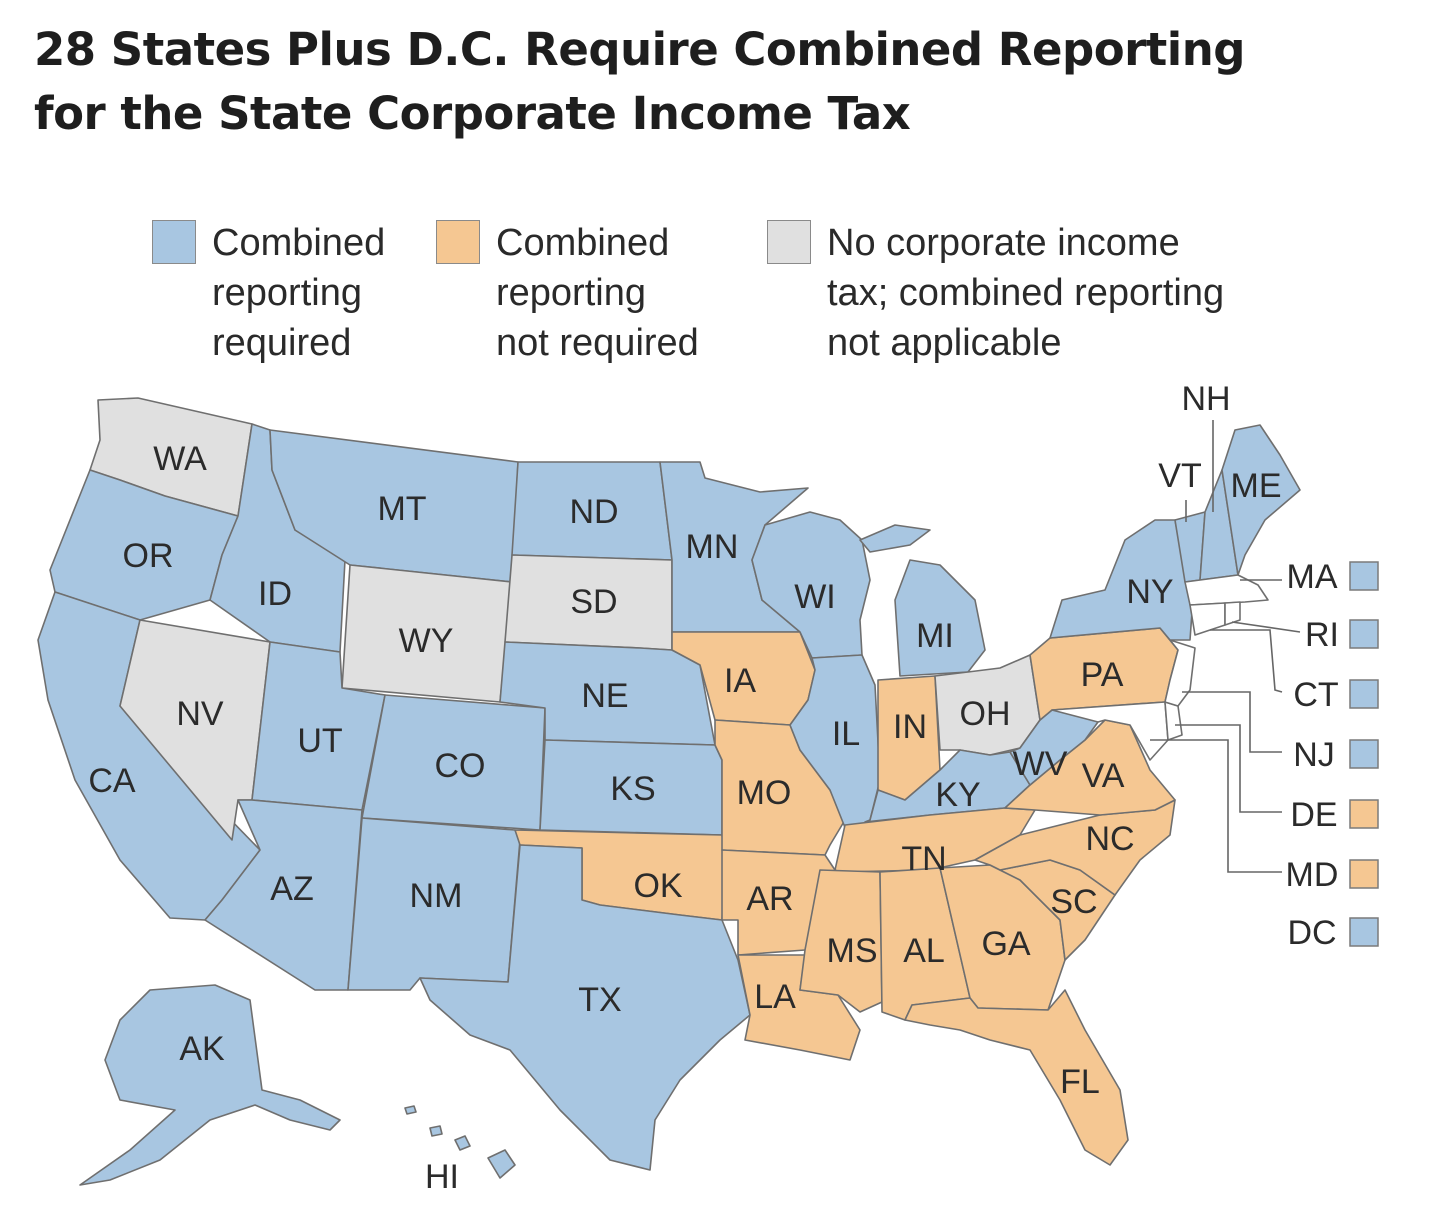 This screenshot has width=1434, height=1218. What do you see at coordinates (924, 951) in the screenshot?
I see `label-AL: AL` at bounding box center [924, 951].